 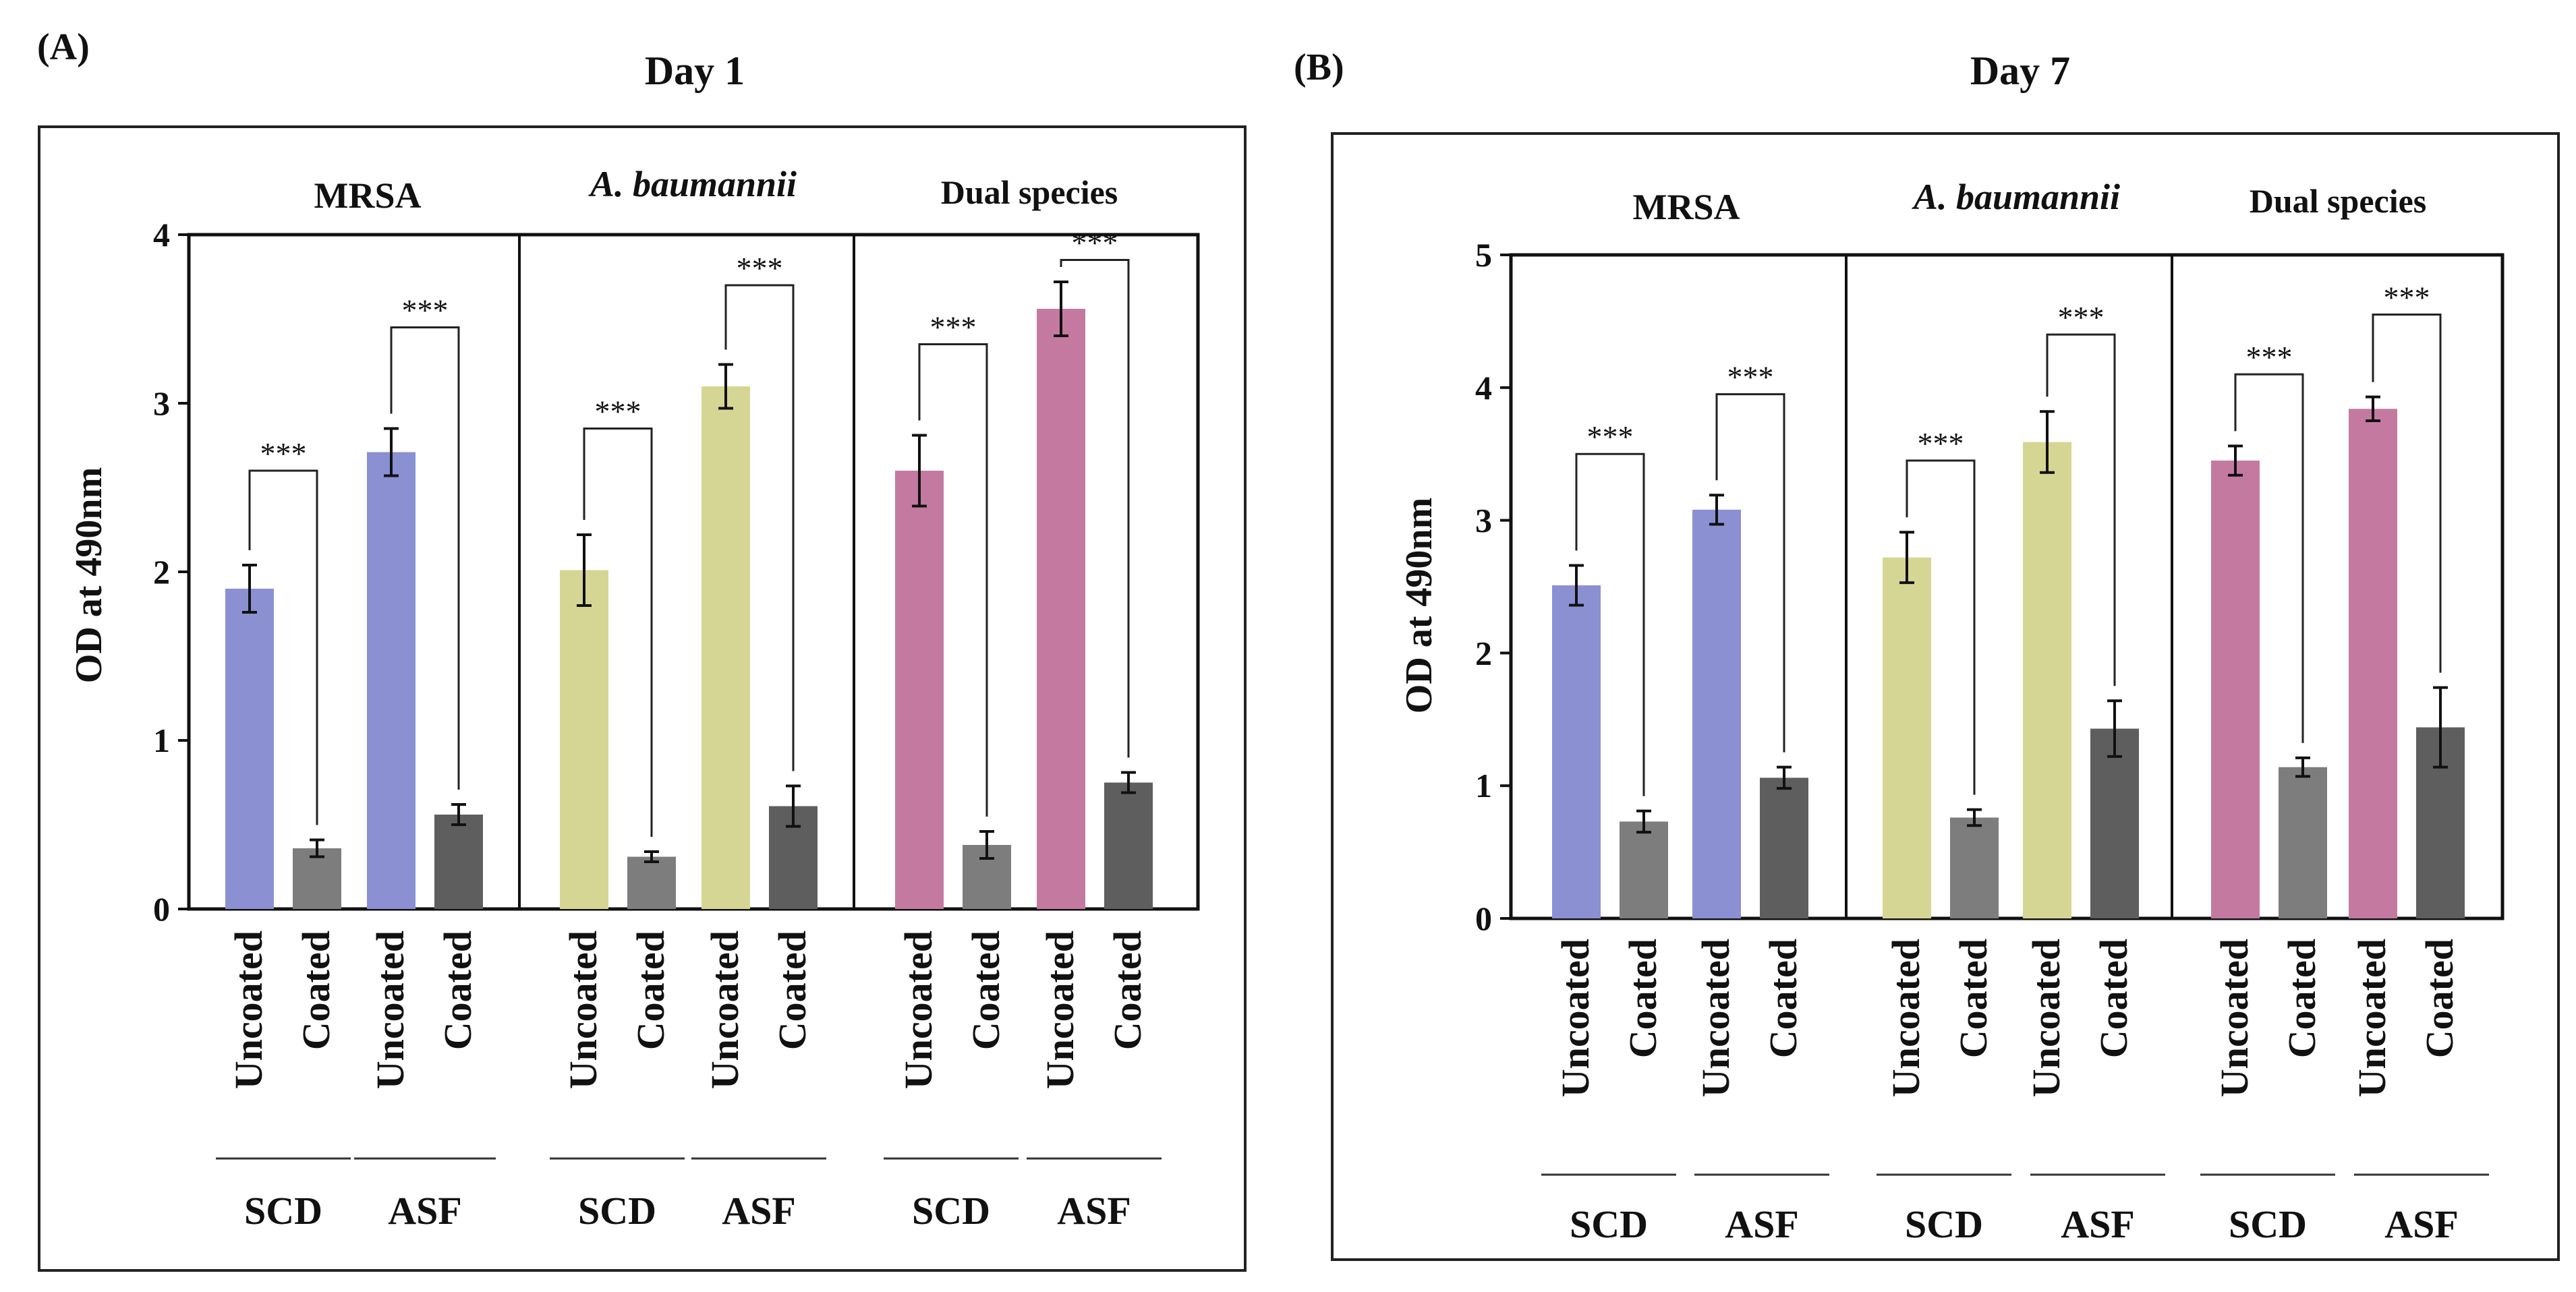 I want to click on panel-a-label: (A), so click(x=63, y=47).